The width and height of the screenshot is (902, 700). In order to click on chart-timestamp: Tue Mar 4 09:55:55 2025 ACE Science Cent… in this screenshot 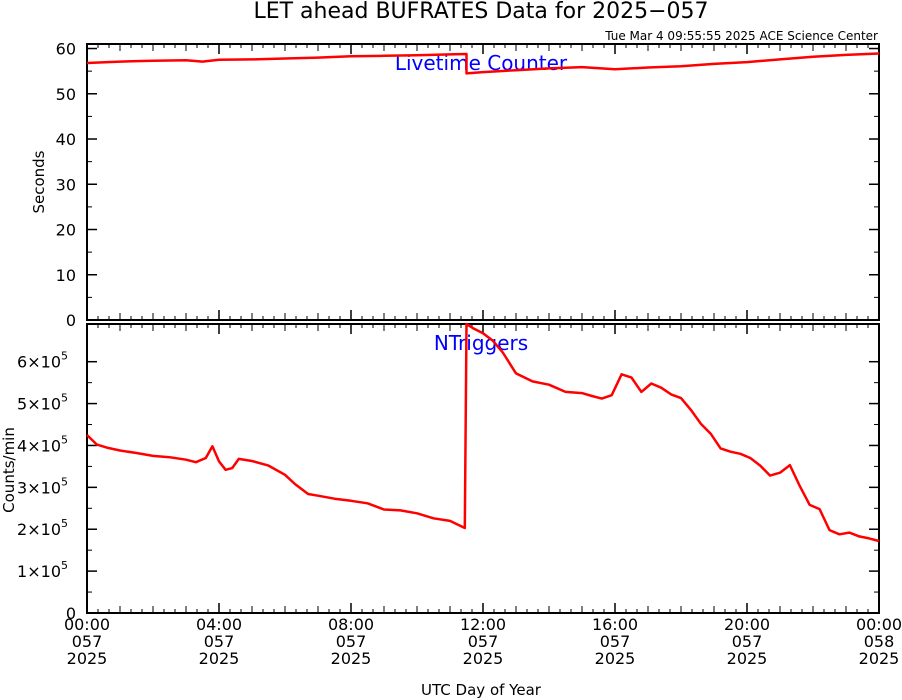, I will do `click(741, 36)`.